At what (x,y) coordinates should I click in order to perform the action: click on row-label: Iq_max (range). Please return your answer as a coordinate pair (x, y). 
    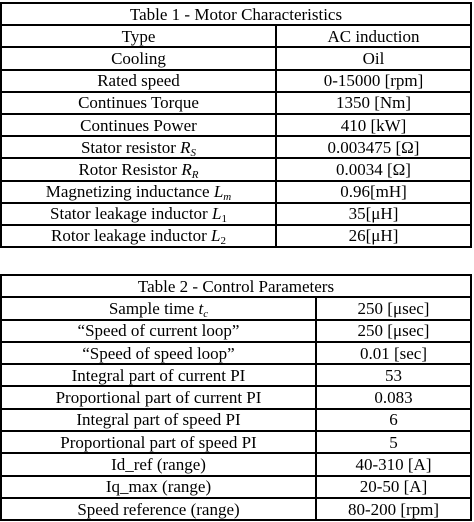
    Looking at the image, I should click on (158, 486).